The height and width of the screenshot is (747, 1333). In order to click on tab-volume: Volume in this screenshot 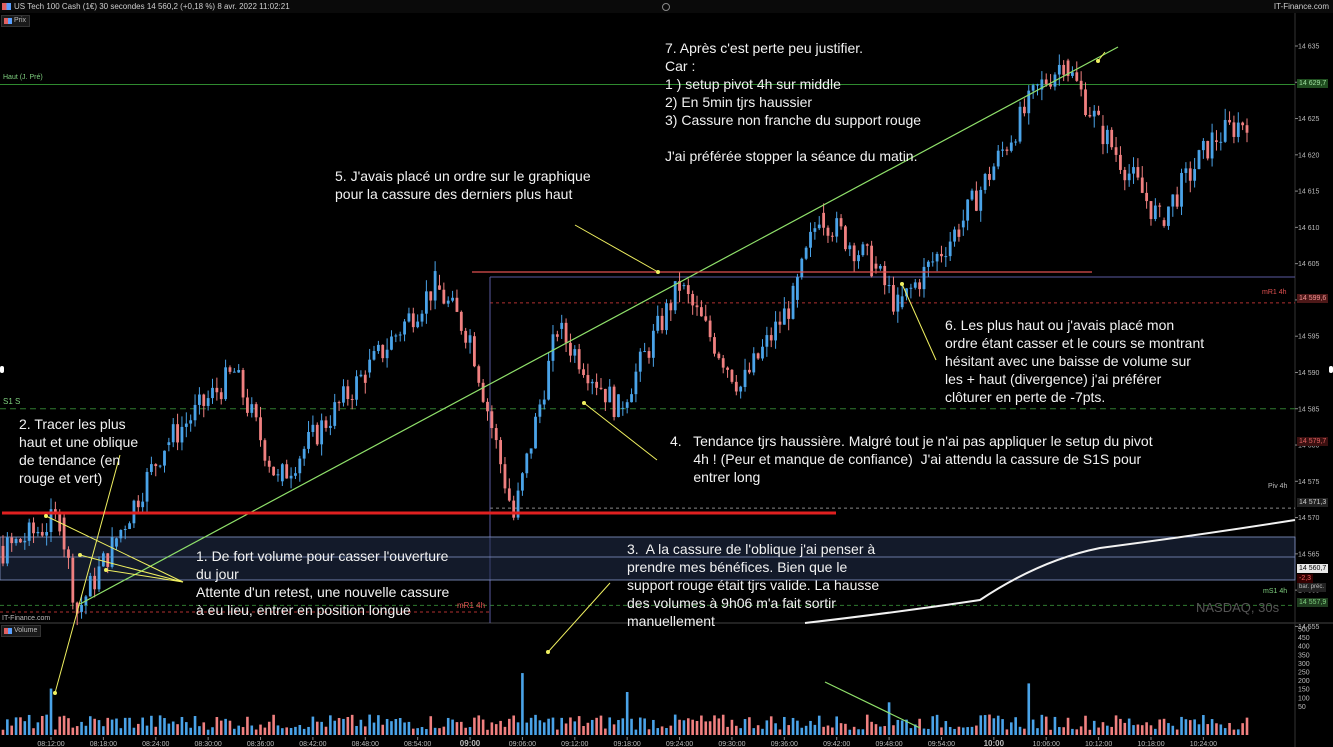, I will do `click(21, 631)`.